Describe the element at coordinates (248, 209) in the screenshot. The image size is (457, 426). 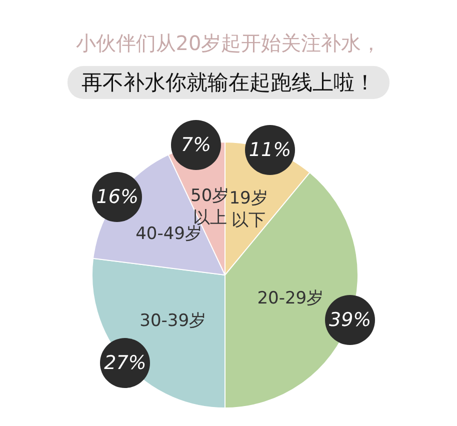
I see `slice-label: 19岁以下` at that location.